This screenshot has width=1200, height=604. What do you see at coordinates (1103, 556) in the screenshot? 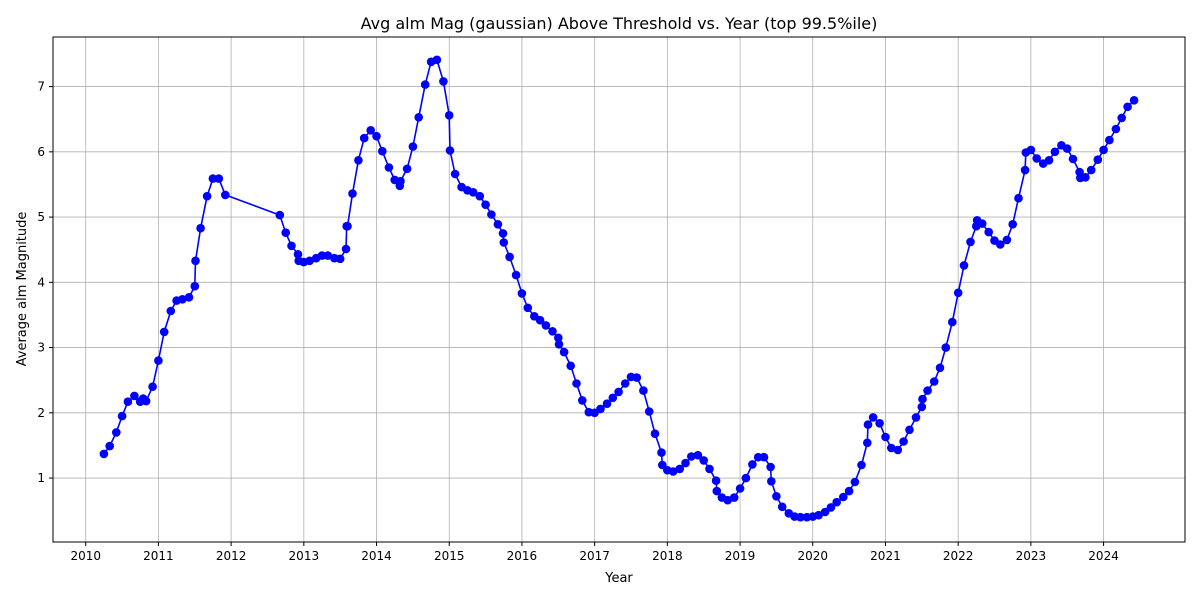
I see `x-tick-label: 2024` at bounding box center [1103, 556].